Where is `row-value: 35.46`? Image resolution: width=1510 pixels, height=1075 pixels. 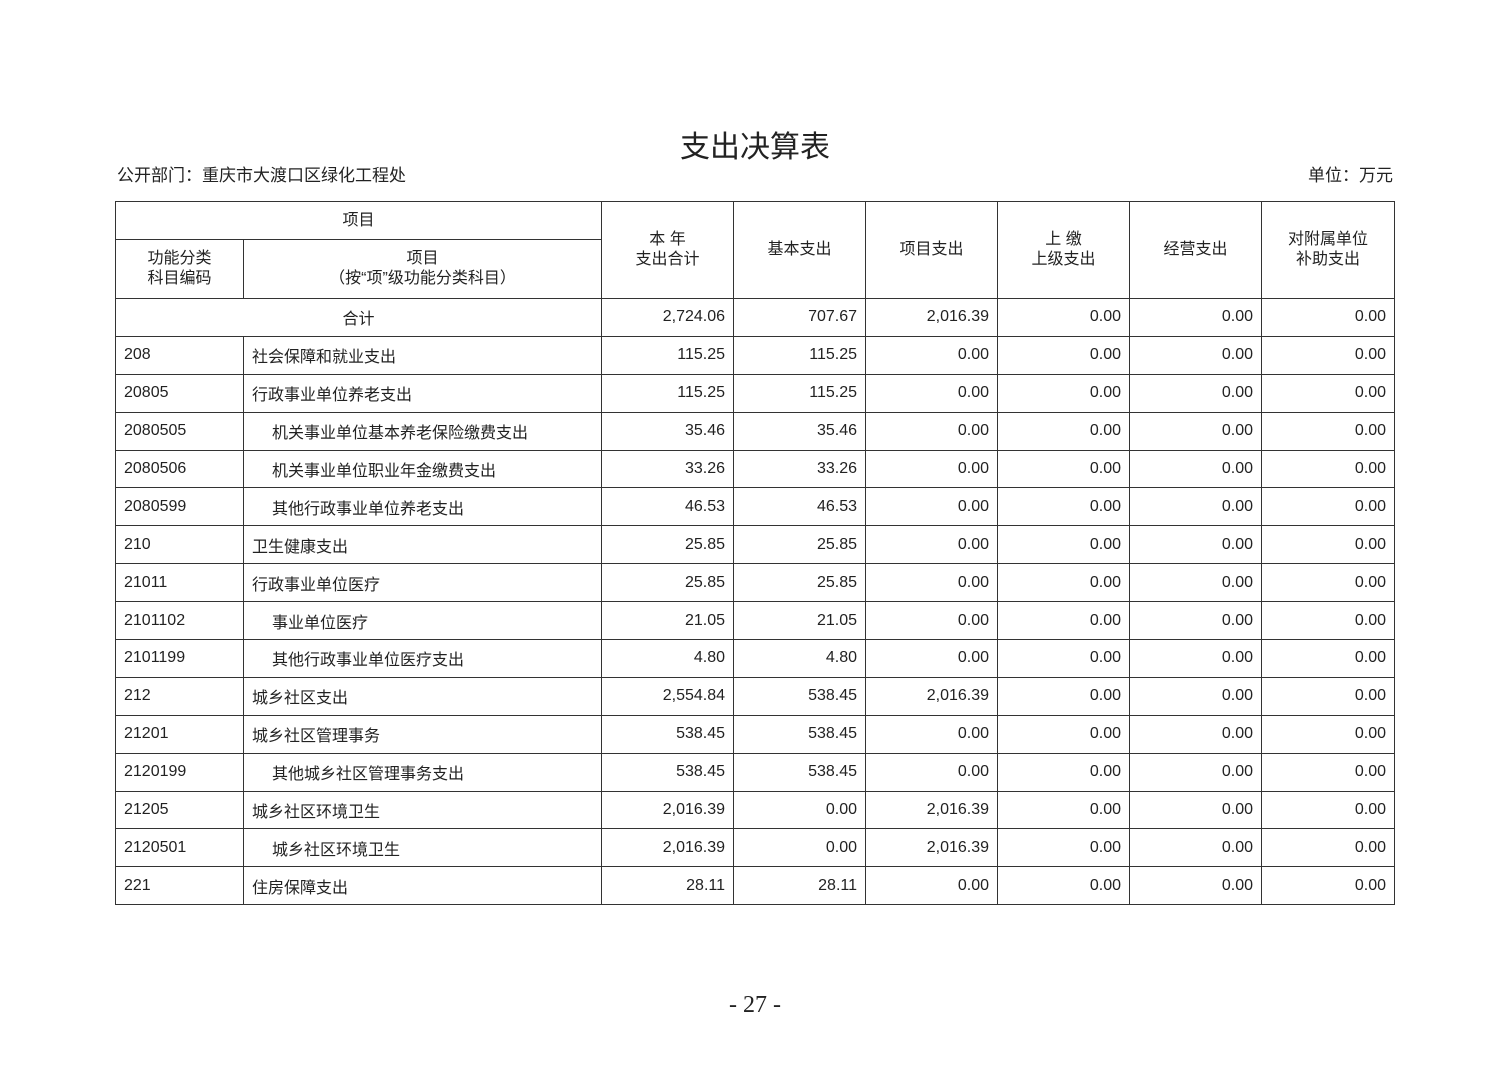
row-value: 35.46 is located at coordinates (800, 431).